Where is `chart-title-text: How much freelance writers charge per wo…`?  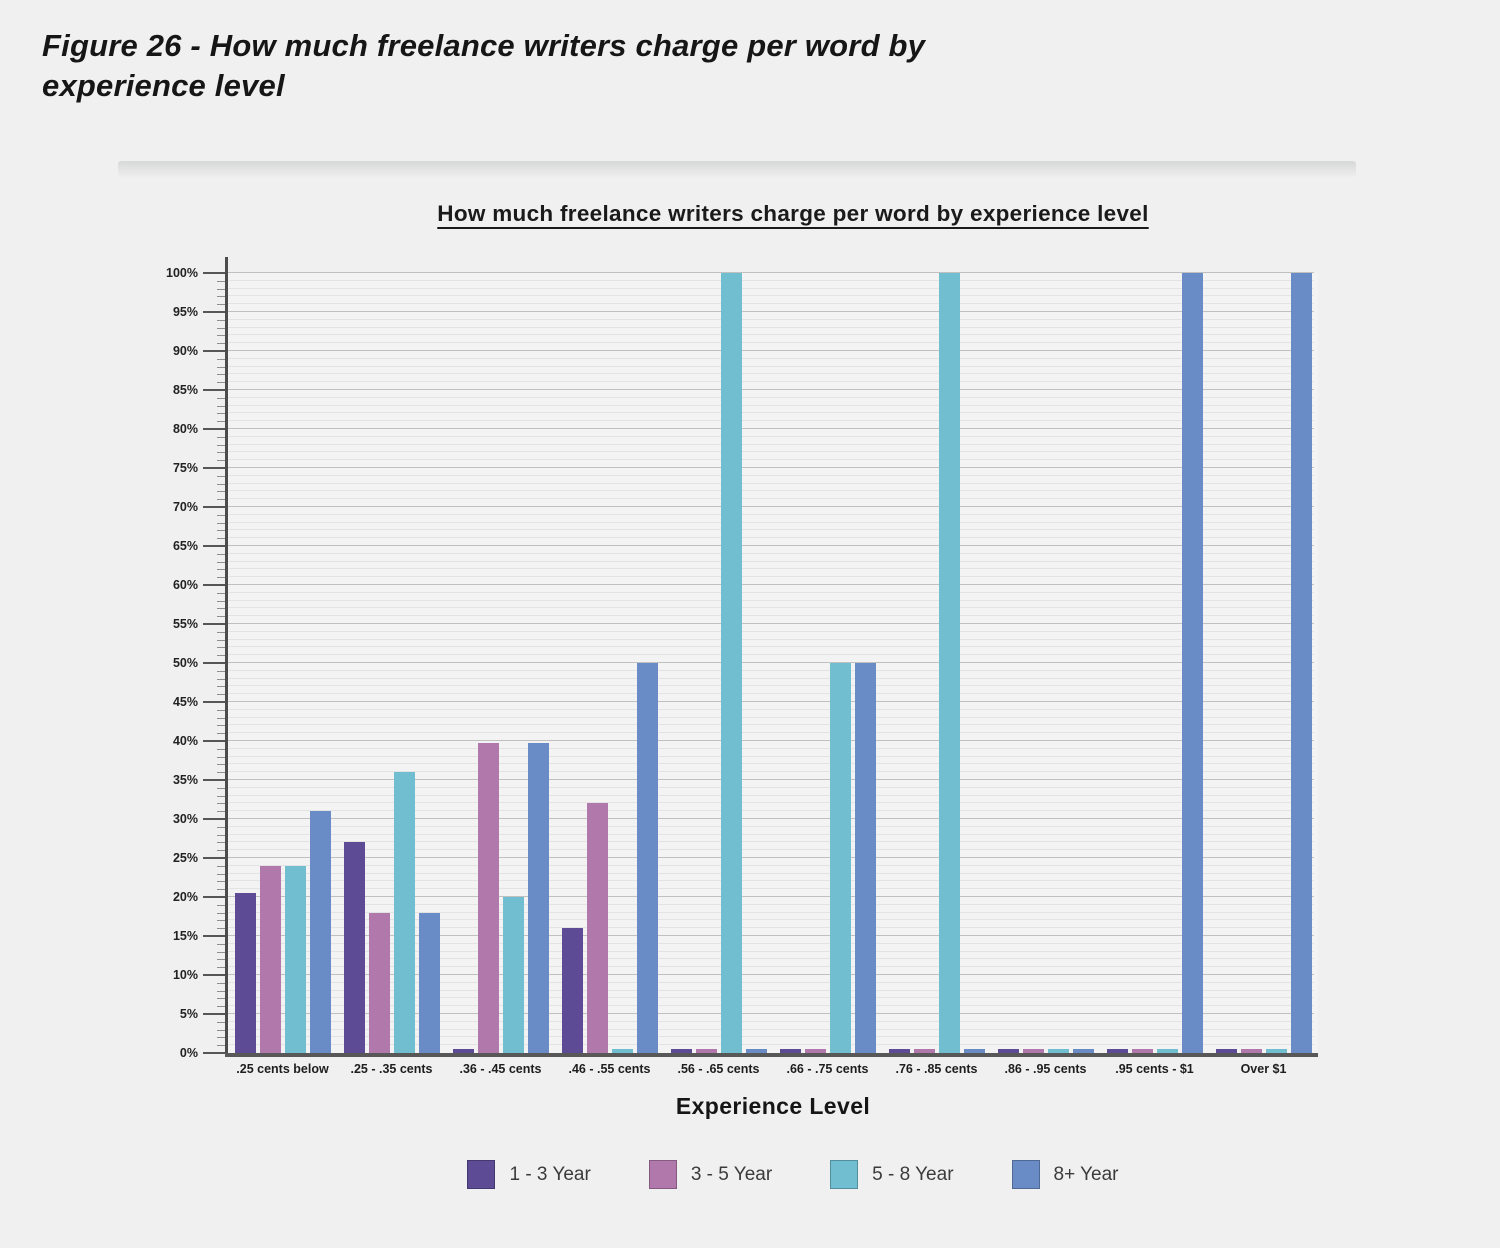 chart-title-text: How much freelance writers charge per wo… is located at coordinates (793, 213).